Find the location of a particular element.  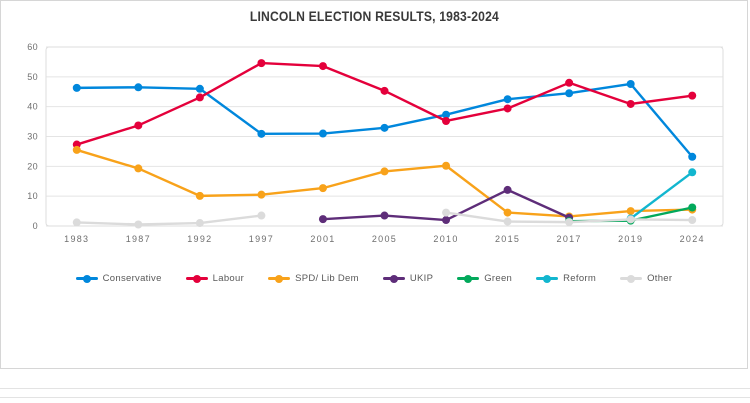

data-point-Conservative-1997 is located at coordinates (261, 133).